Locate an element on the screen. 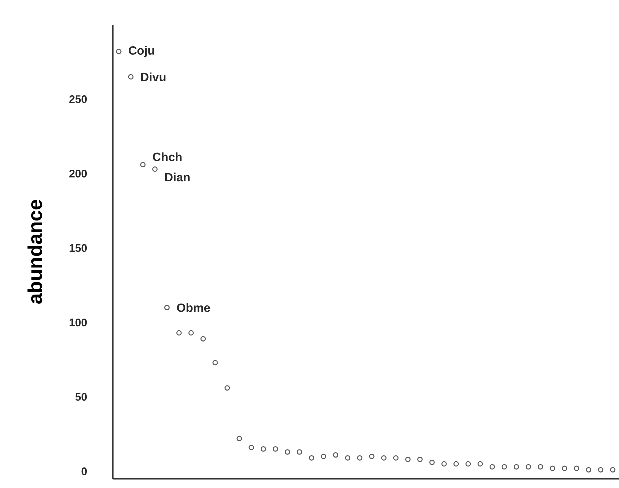  y-tick-label: 200 is located at coordinates (79, 174).